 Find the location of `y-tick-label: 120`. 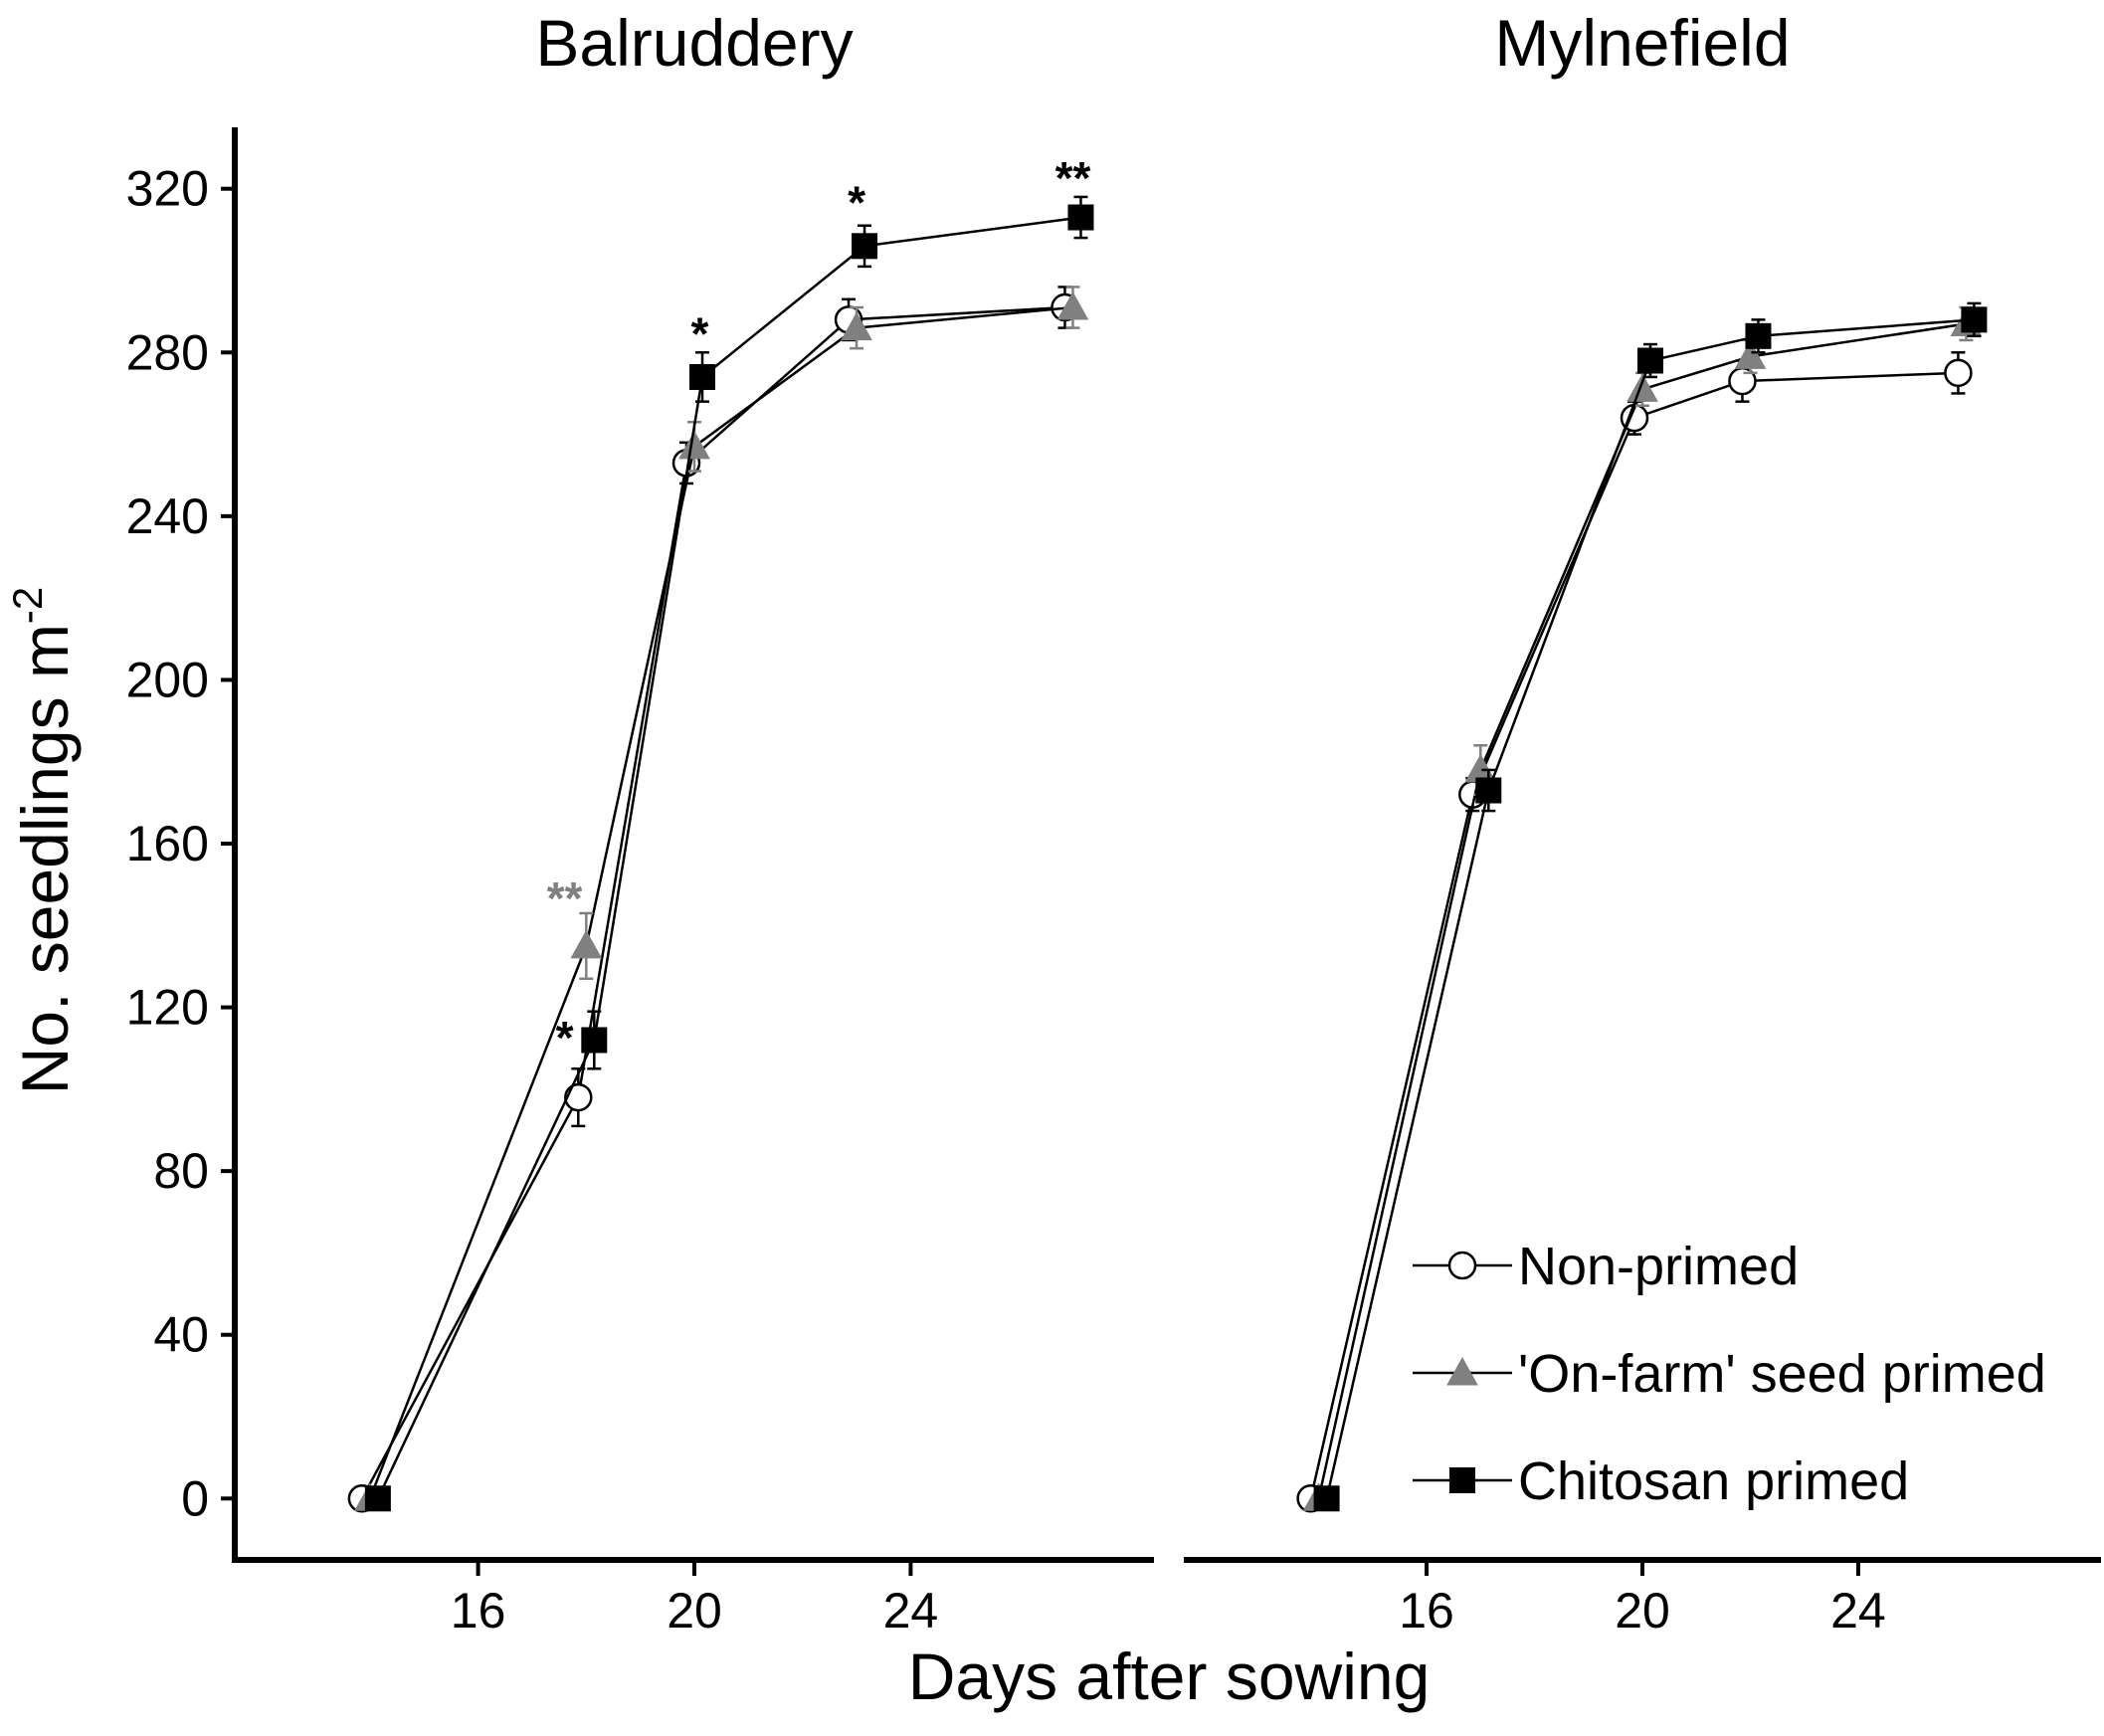

y-tick-label: 120 is located at coordinates (167, 1008).